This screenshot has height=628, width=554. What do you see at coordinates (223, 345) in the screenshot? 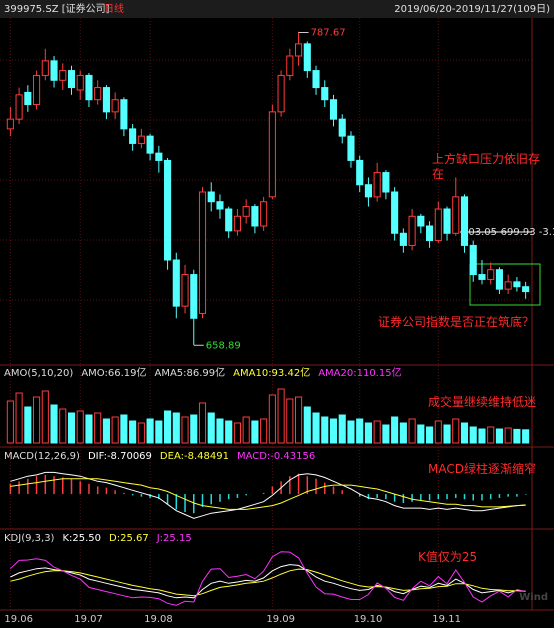
I see `low-label: 658.89` at bounding box center [223, 345].